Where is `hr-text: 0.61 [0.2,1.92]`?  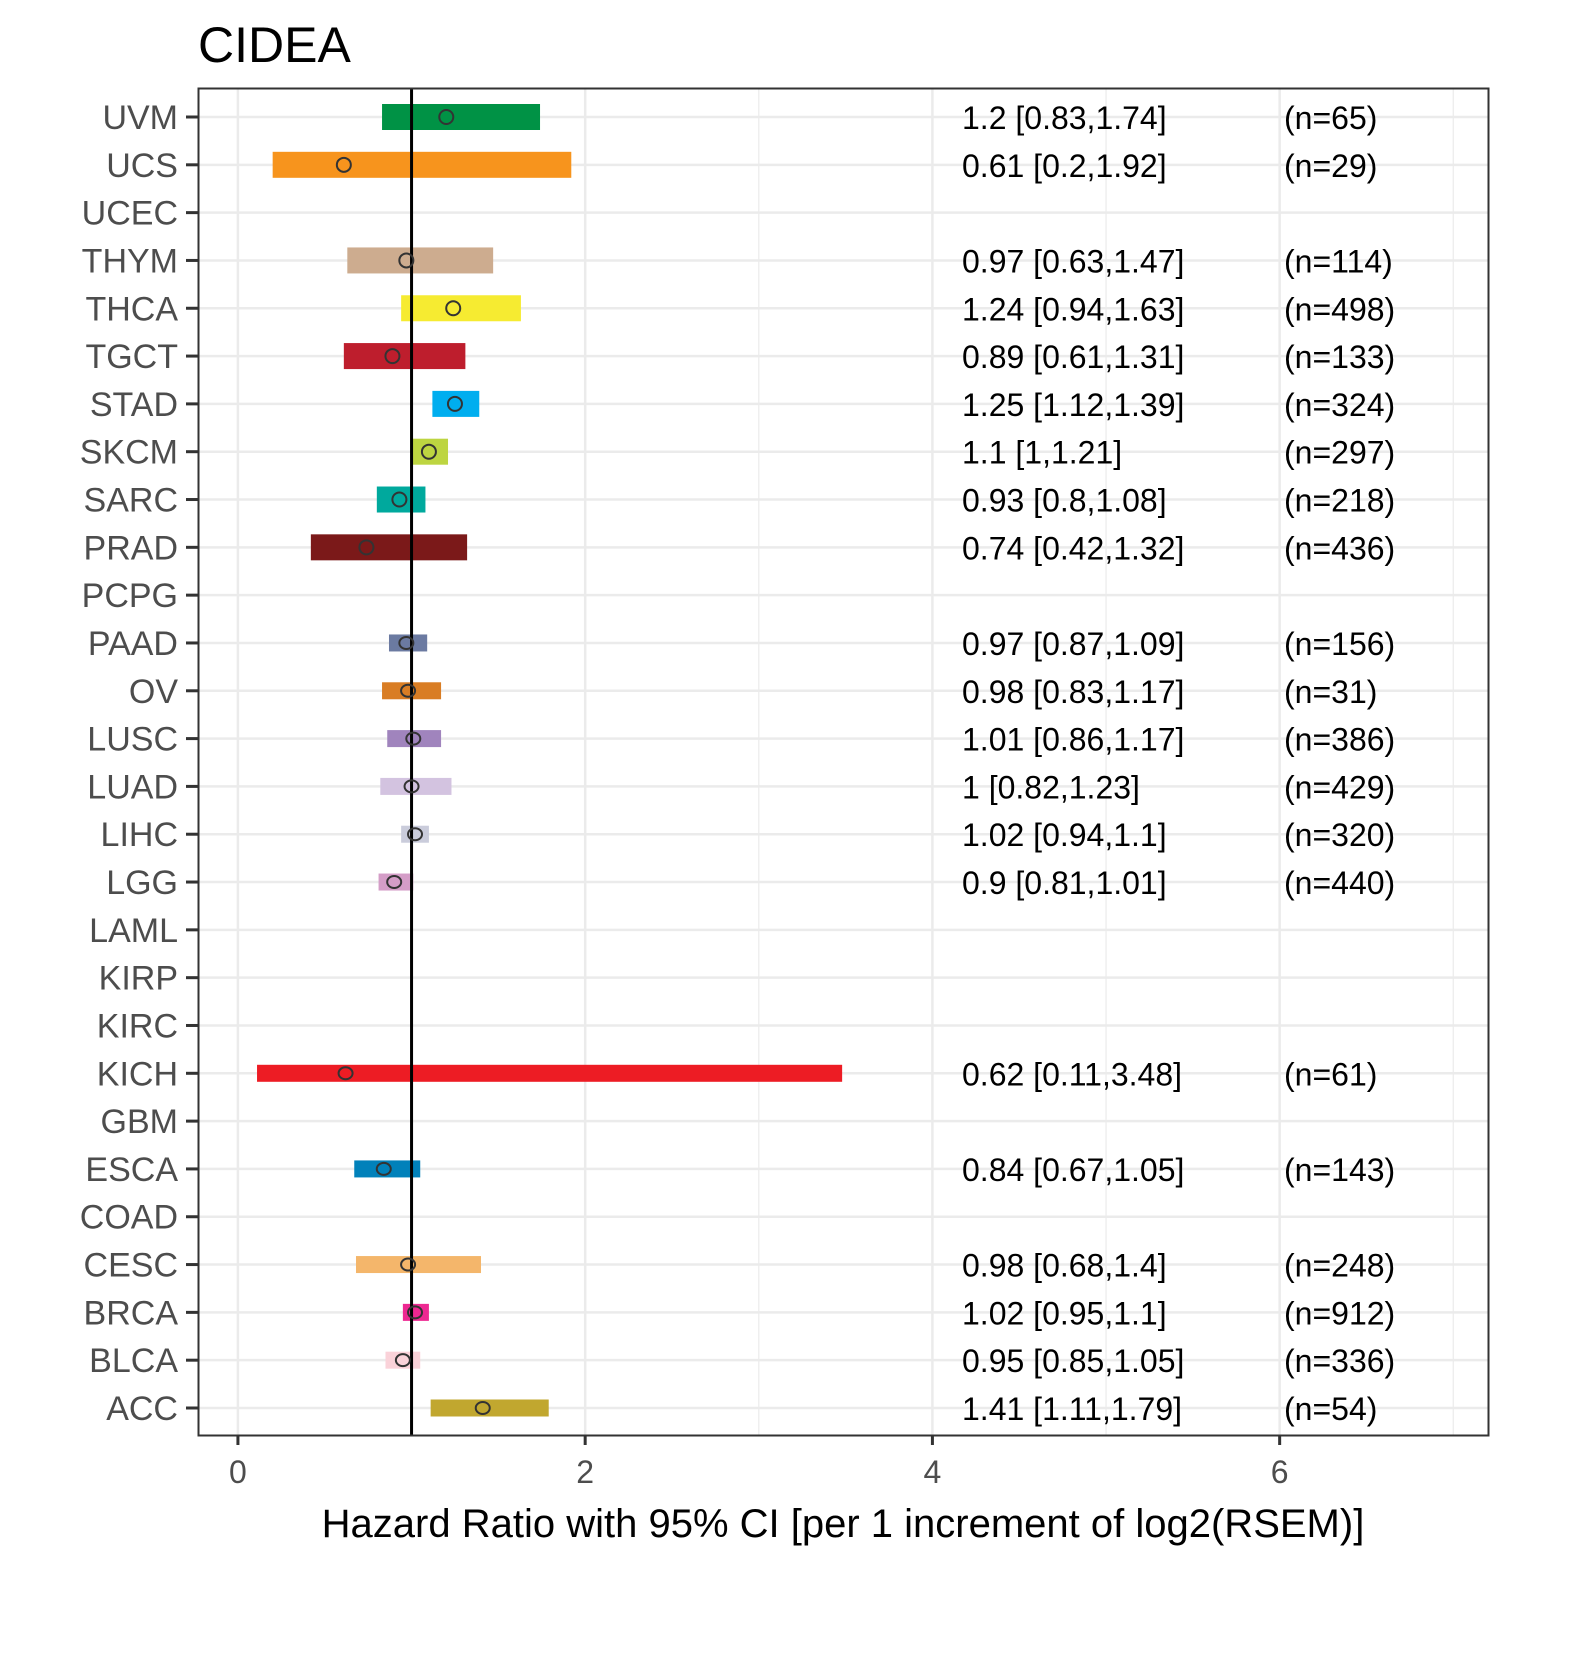 hr-text: 0.61 [0.2,1.92] is located at coordinates (1064, 166).